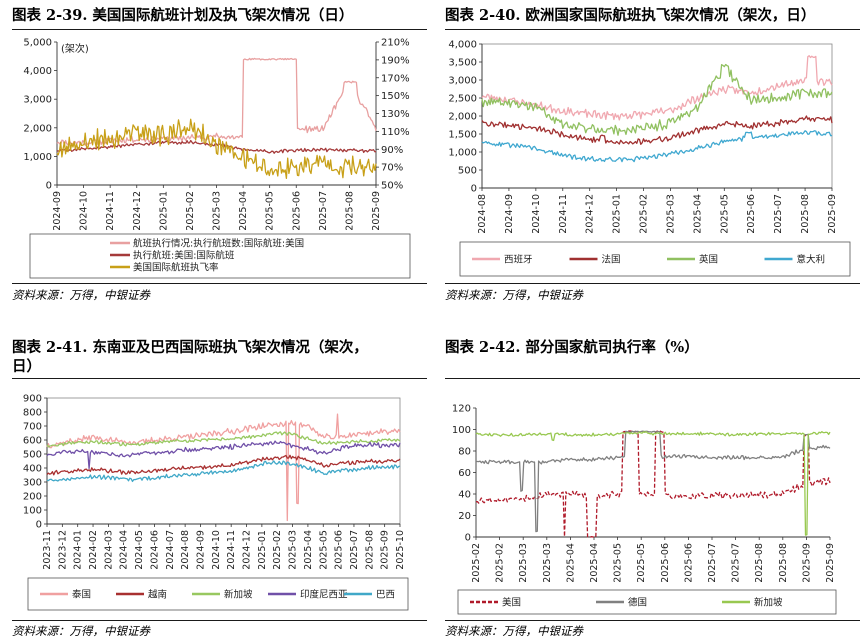 This screenshot has height=641, width=867. What do you see at coordinates (183, 15) in the screenshot?
I see `panel-title-39: 图表 2-39. 美国国际航班计划及执飞架次情况（日）` at bounding box center [183, 15].